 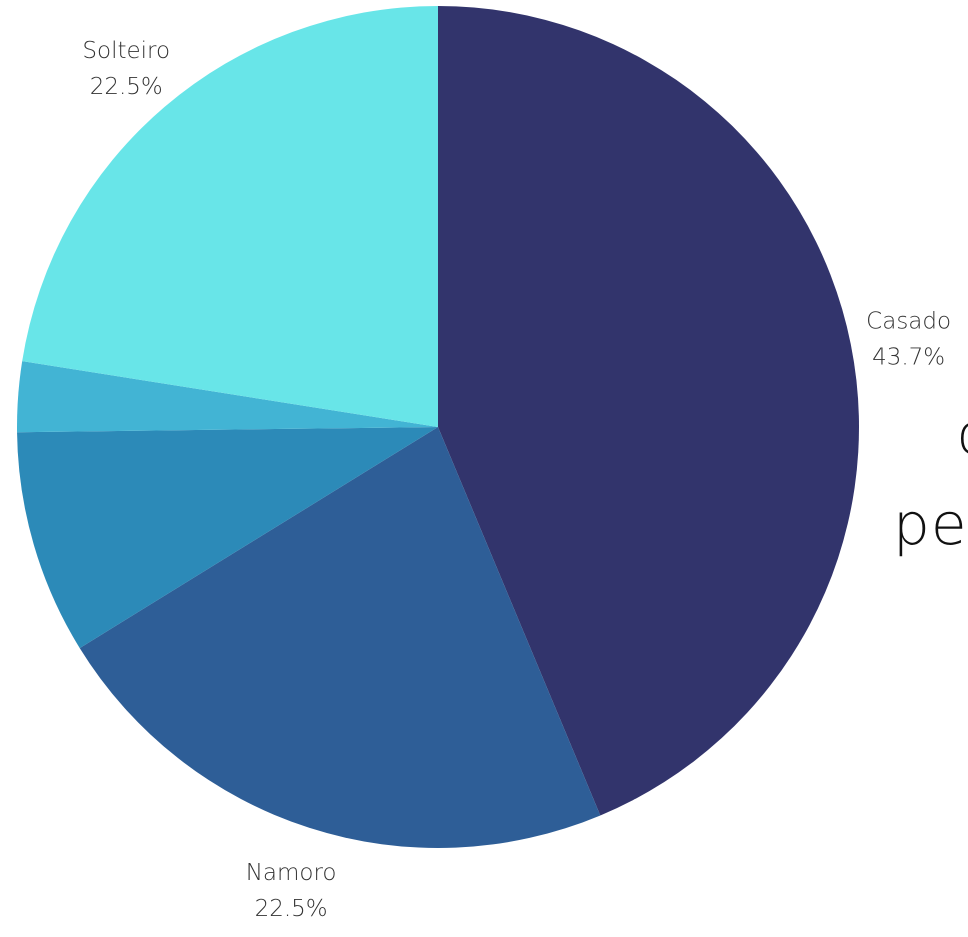 I want to click on slice-percent-solteiro: 22.5%, so click(x=126, y=87).